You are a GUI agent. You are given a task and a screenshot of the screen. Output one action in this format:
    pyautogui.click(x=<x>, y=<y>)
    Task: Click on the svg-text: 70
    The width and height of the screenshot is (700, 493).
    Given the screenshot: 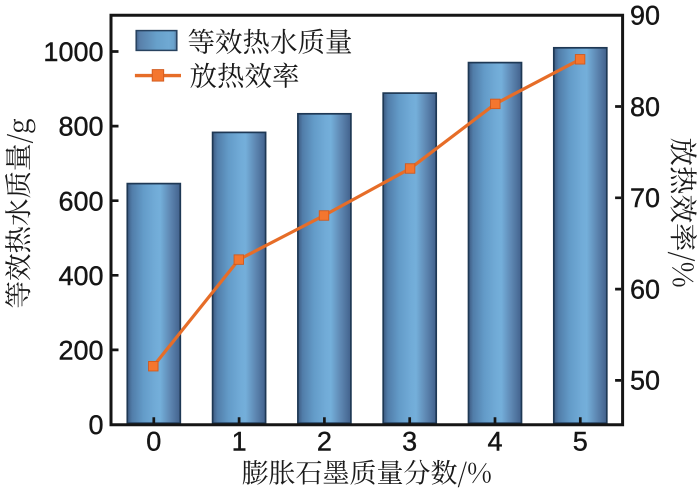 What is the action you would take?
    pyautogui.click(x=645, y=198)
    